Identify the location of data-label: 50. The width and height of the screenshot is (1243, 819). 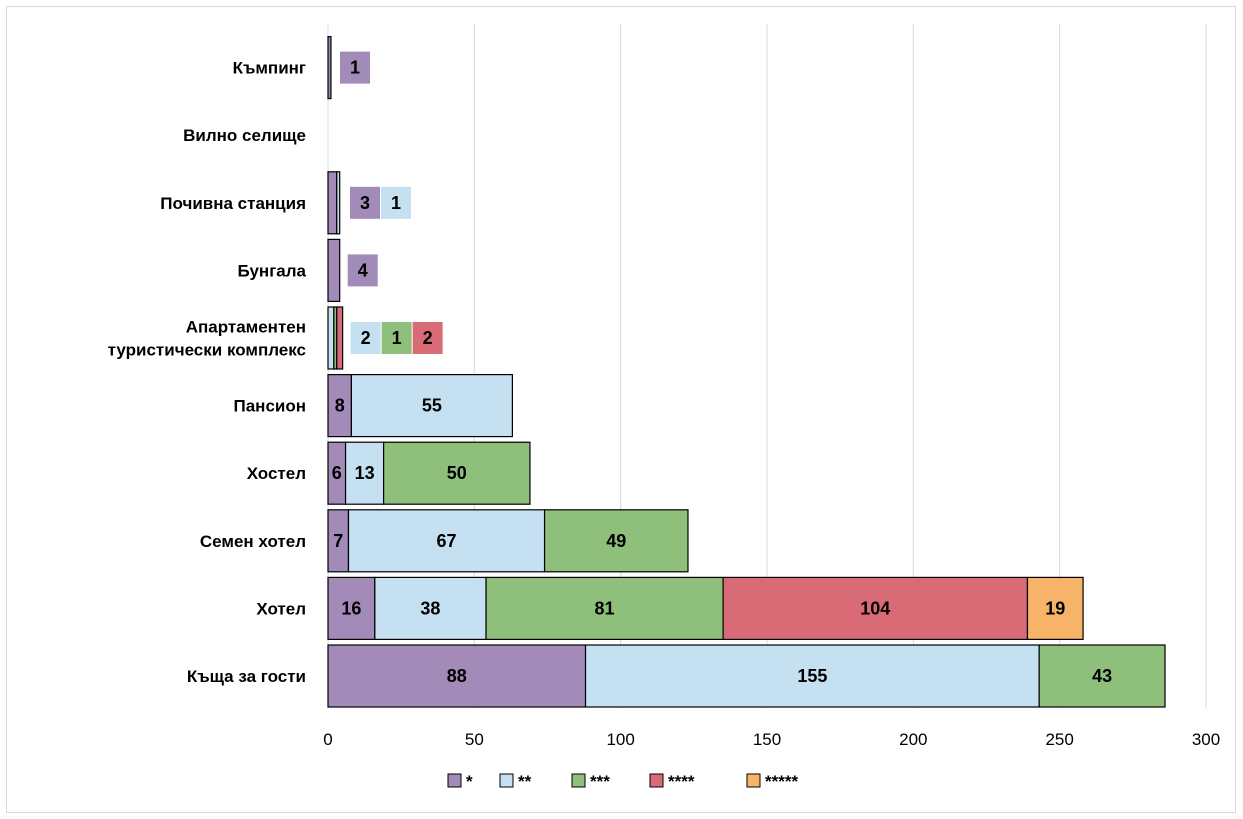
(457, 473).